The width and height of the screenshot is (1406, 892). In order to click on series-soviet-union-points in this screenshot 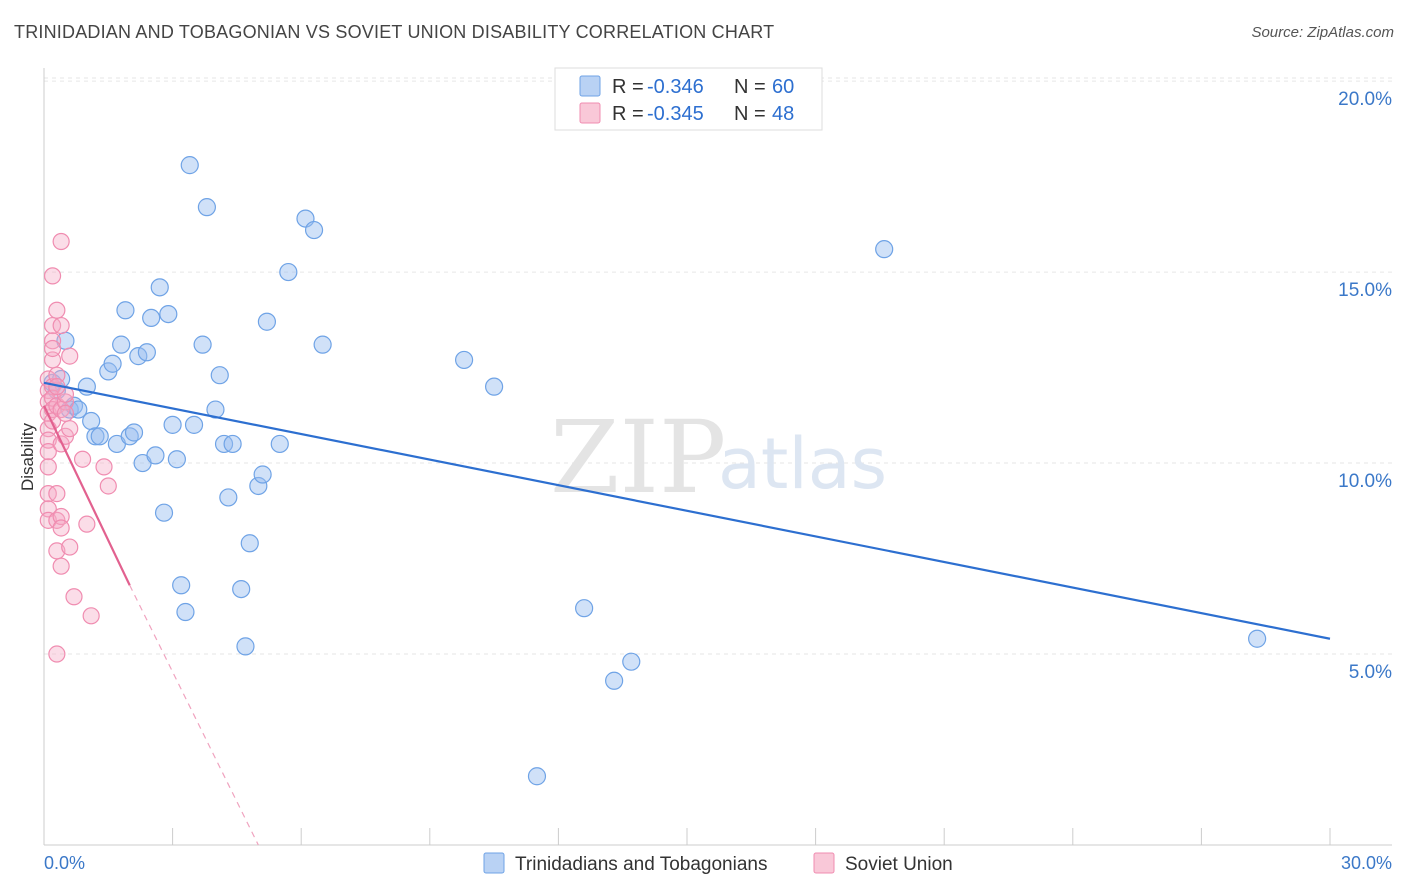, I will do `click(78, 447)`.